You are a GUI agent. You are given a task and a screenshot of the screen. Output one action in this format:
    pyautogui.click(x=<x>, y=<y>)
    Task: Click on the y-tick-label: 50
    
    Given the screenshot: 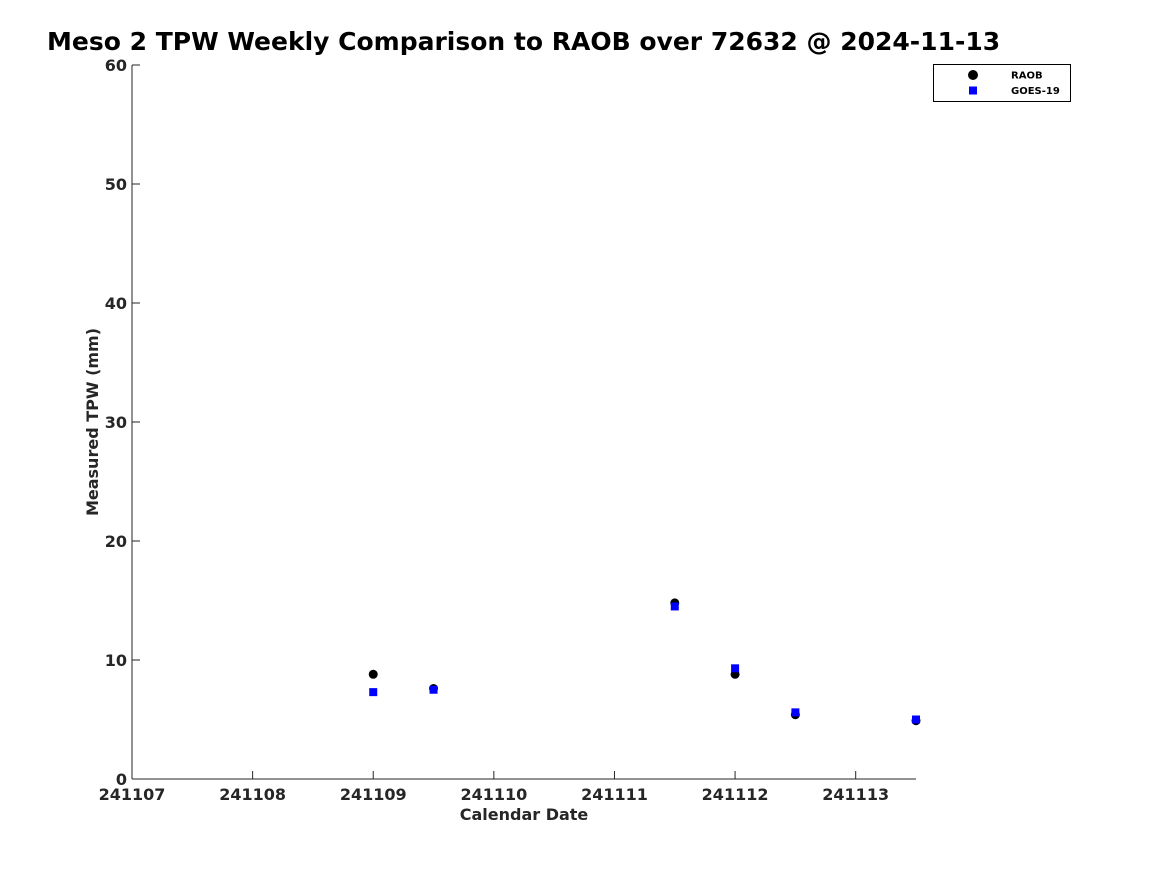 What is the action you would take?
    pyautogui.click(x=116, y=184)
    